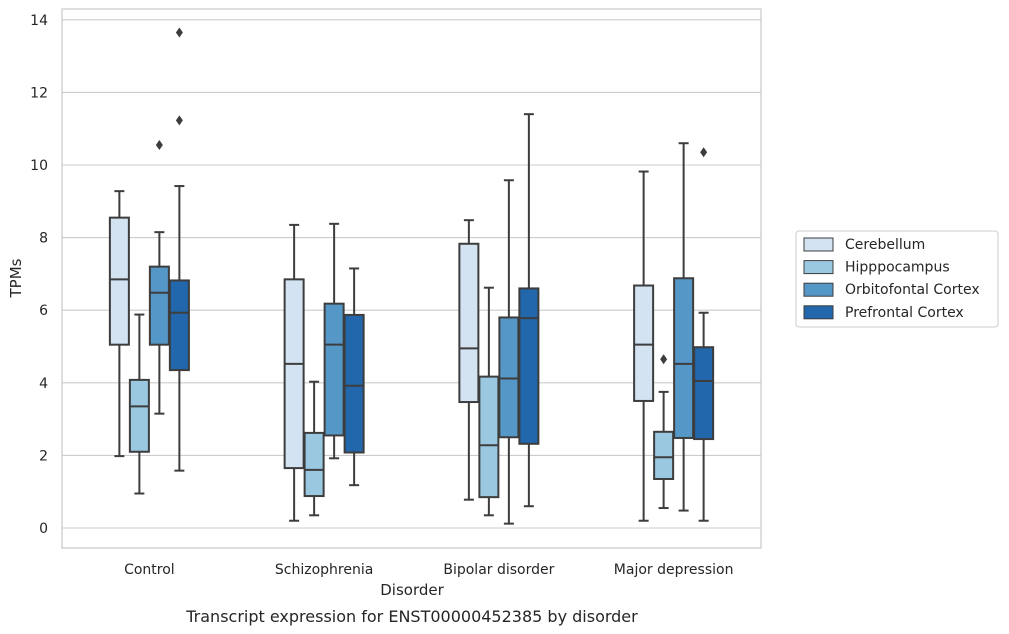 Image resolution: width=1009 pixels, height=634 pixels. Describe the element at coordinates (149, 570) in the screenshot. I see `x-tick-label: Control` at that location.